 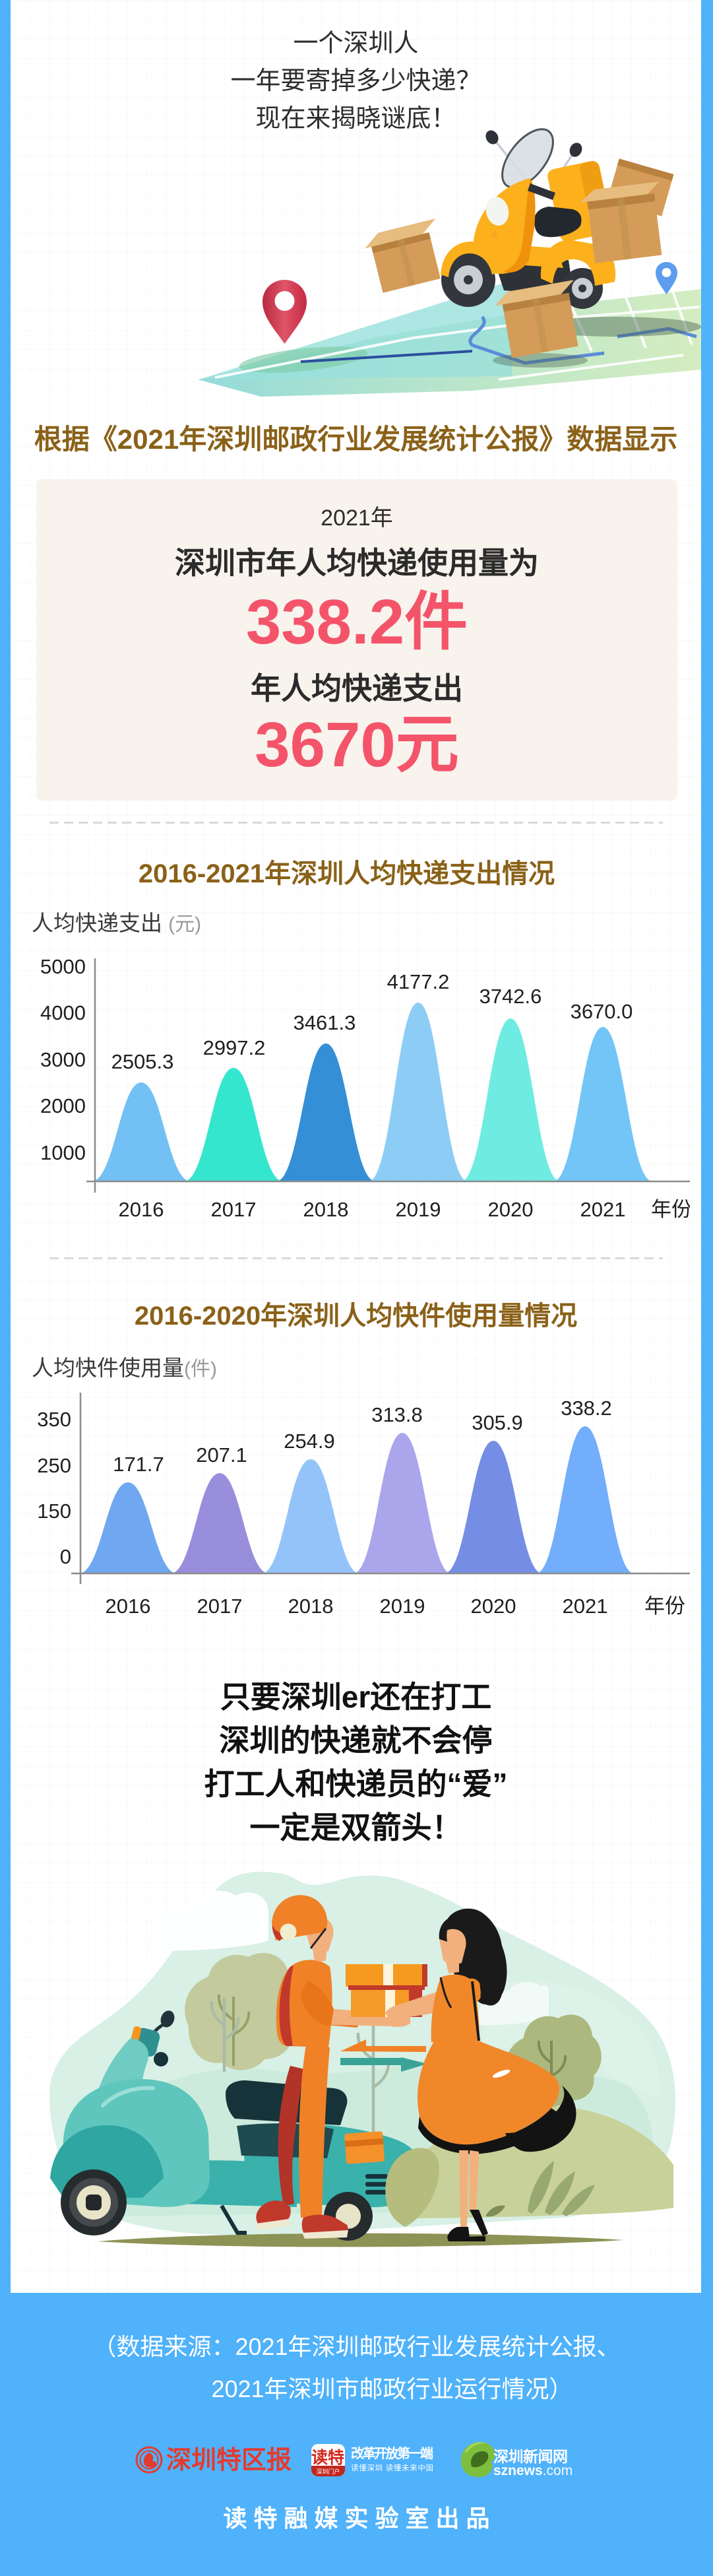 I want to click on svg-text: 250, so click(x=54, y=1465).